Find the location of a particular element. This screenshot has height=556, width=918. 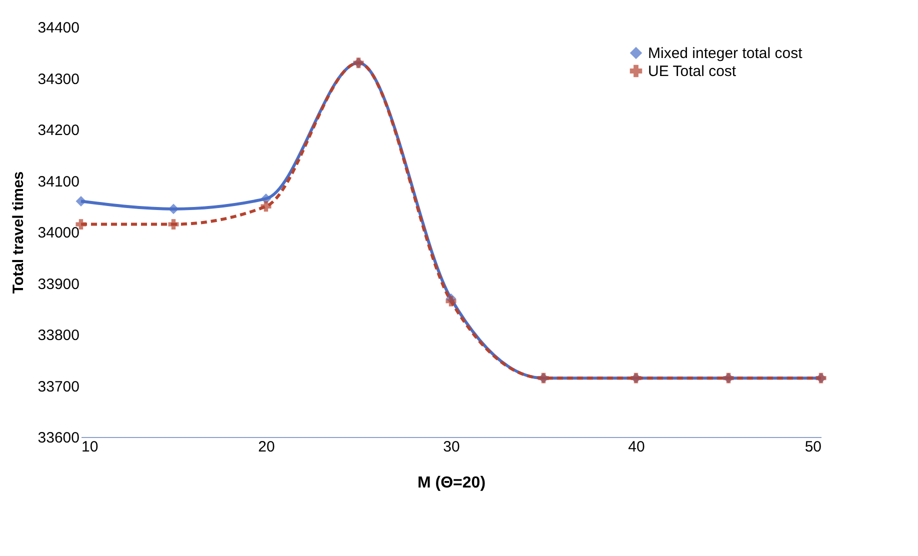

x-tick-label: 40 is located at coordinates (636, 447).